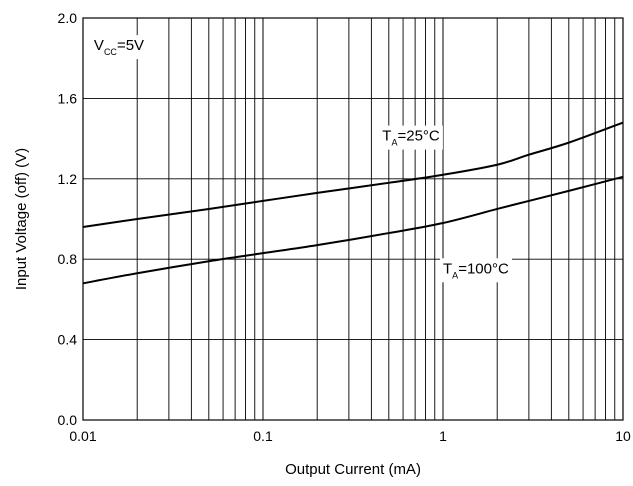 Image resolution: width=633 pixels, height=486 pixels. Describe the element at coordinates (443, 436) in the screenshot. I see `x-tick-label: 1` at that location.